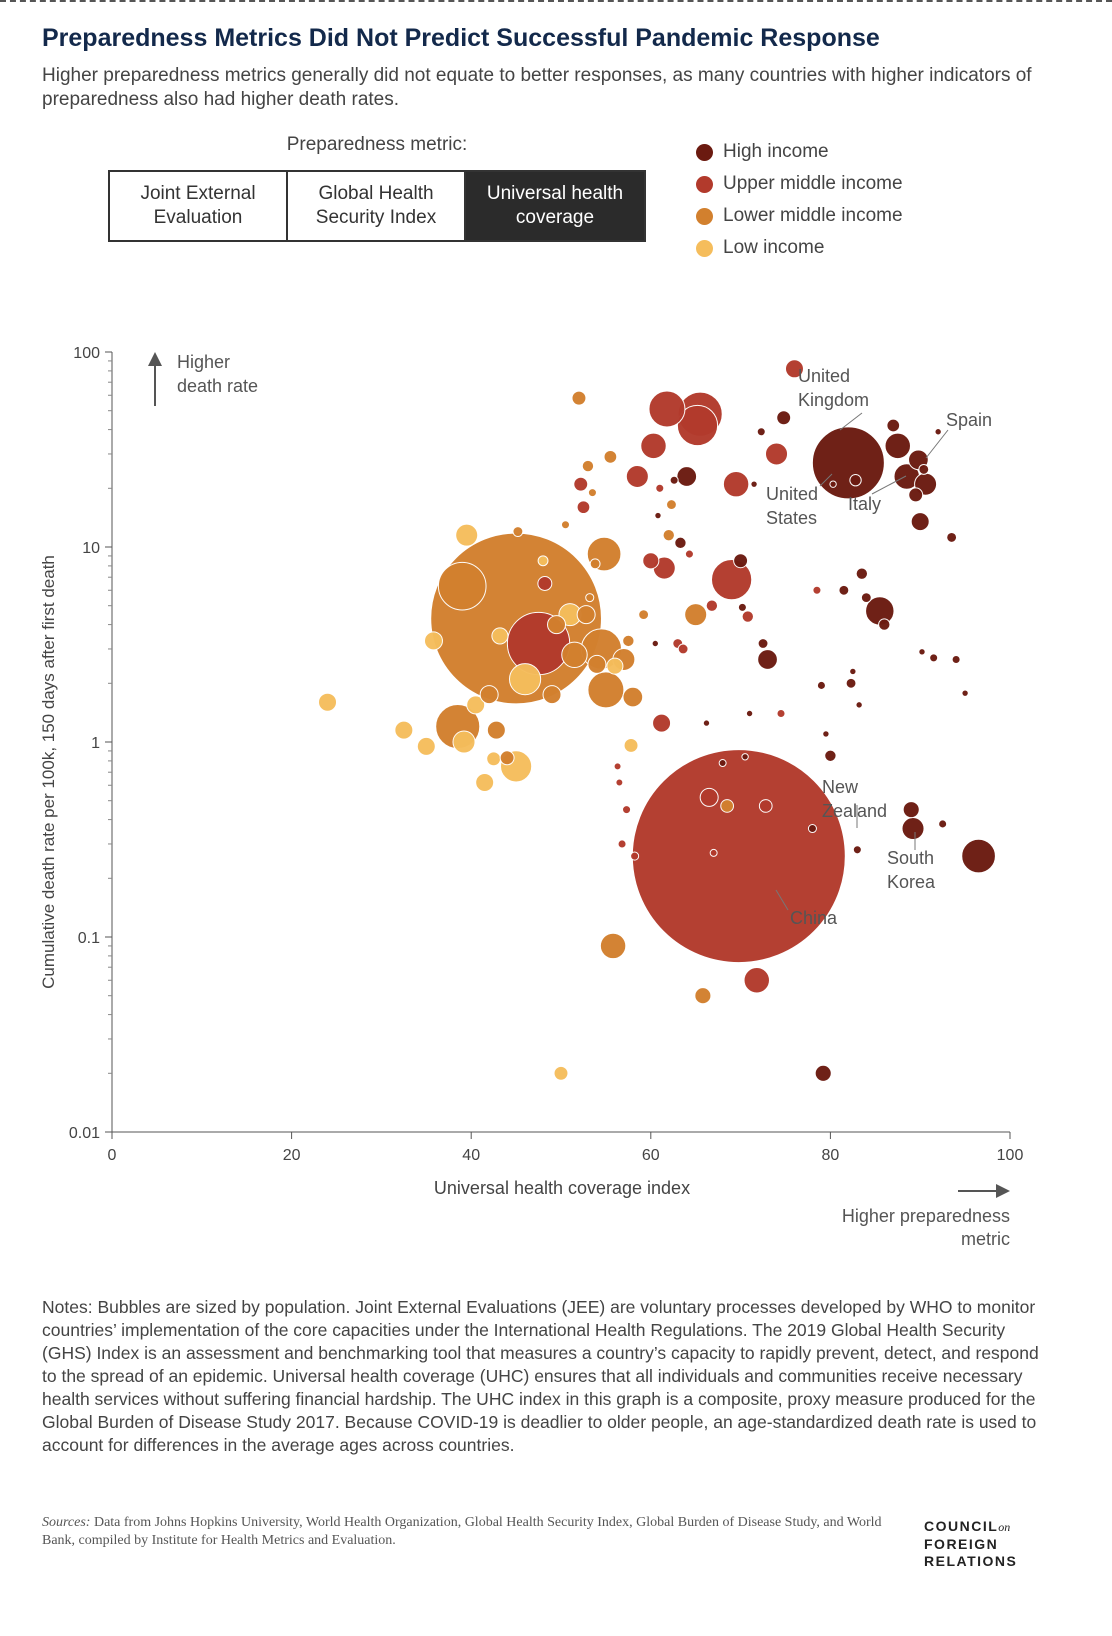 This screenshot has height=1636, width=1112. Describe the element at coordinates (799, 216) in the screenshot. I see `legend-item-lower-middle-income: Lower middle income` at that location.